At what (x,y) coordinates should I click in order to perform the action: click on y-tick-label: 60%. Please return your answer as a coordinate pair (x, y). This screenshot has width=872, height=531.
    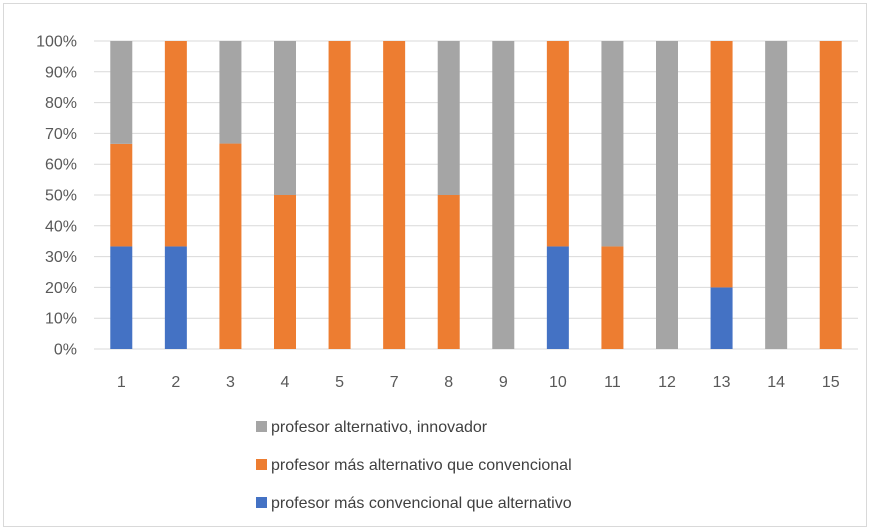
    Looking at the image, I should click on (61, 165).